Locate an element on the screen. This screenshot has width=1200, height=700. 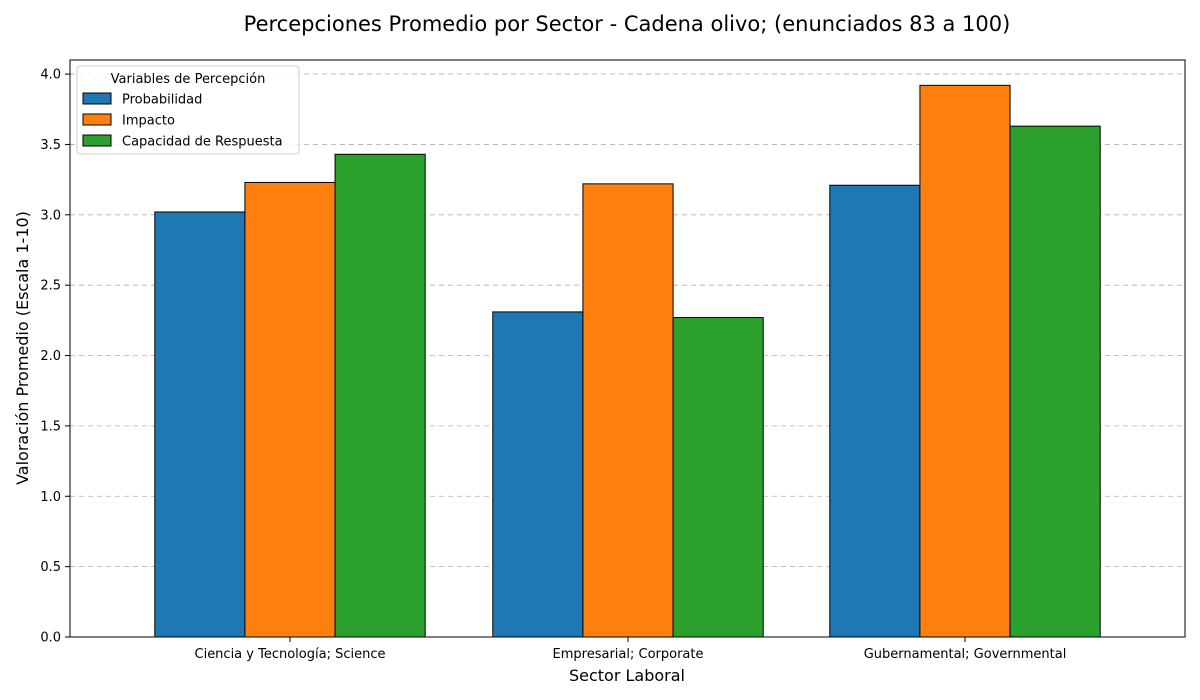
legend-box is located at coordinates (188, 110).